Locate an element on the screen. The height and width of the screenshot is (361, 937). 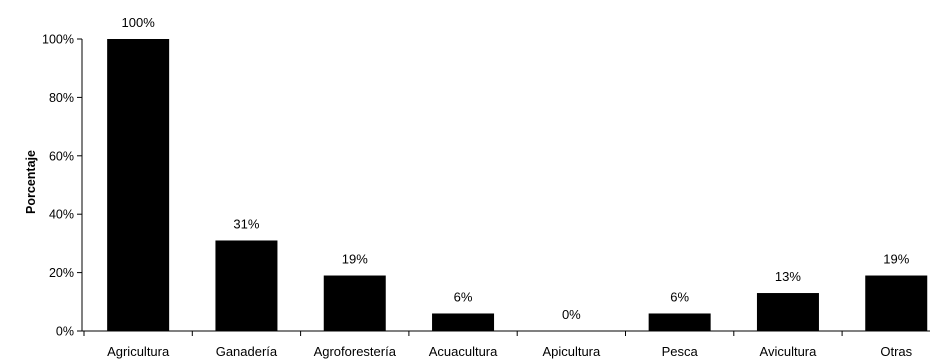
data-label: 100% is located at coordinates (139, 22).